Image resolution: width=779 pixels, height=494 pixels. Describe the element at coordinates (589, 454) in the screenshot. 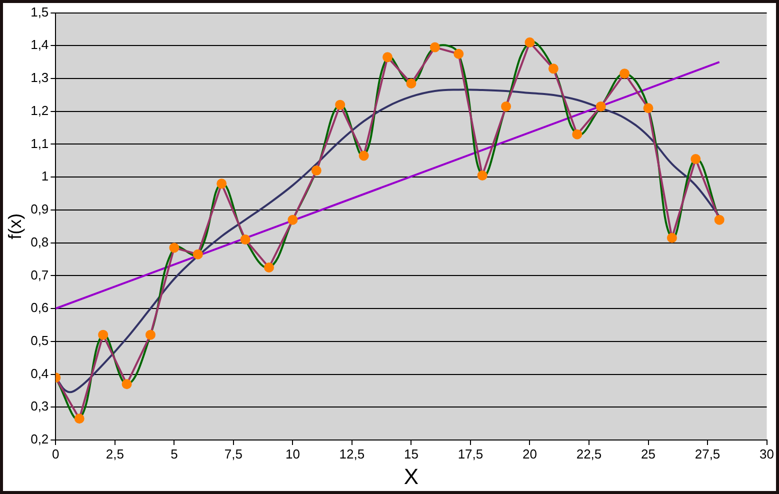

I see `x-tick-label: 22,5` at that location.